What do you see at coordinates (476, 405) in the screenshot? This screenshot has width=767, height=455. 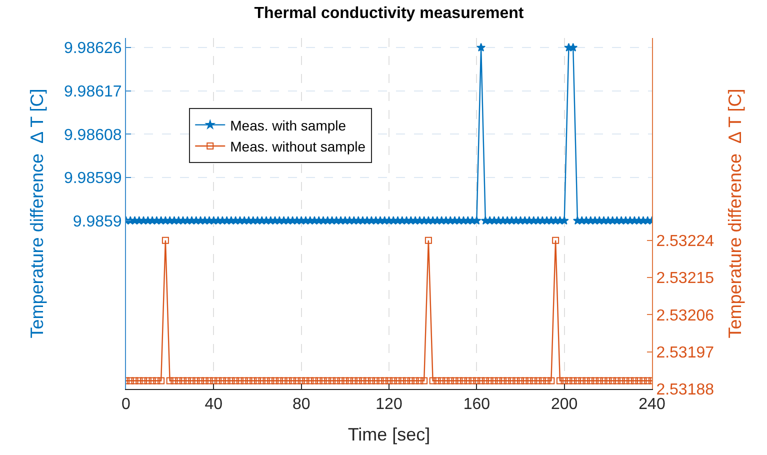 I see `x-tick-label: 160` at bounding box center [476, 405].